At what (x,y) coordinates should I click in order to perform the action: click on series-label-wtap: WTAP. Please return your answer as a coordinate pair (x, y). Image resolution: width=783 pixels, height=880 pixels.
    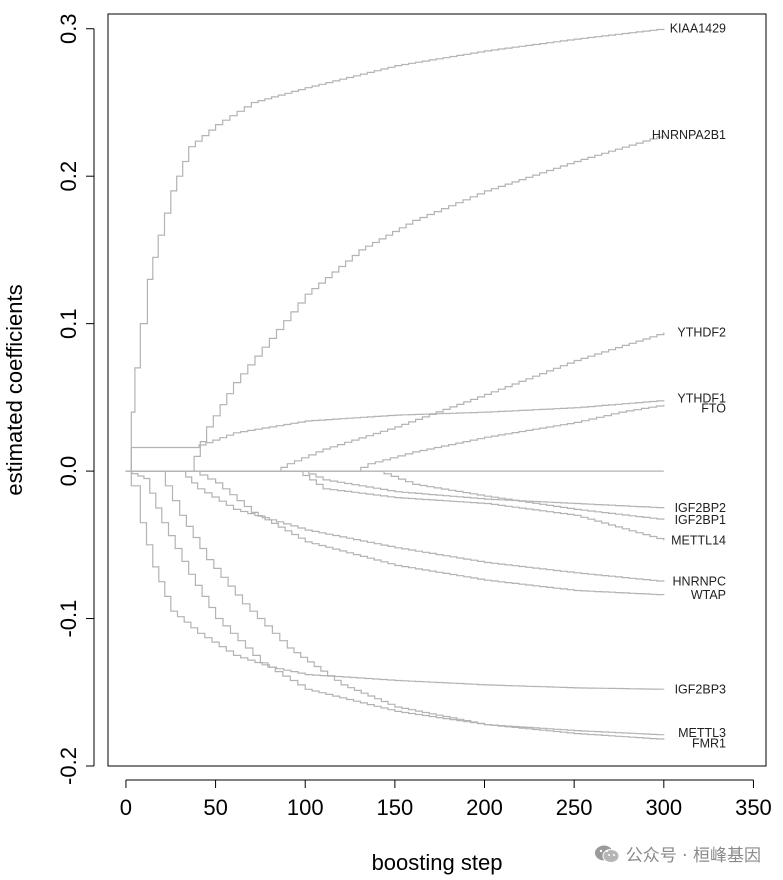
    Looking at the image, I should click on (708, 595).